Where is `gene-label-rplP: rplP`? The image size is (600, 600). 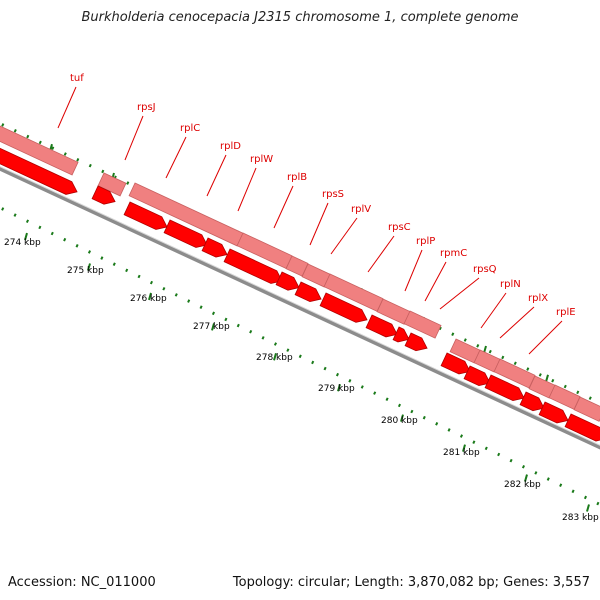
gene-label-rplP: rplP is located at coordinates (425, 241).